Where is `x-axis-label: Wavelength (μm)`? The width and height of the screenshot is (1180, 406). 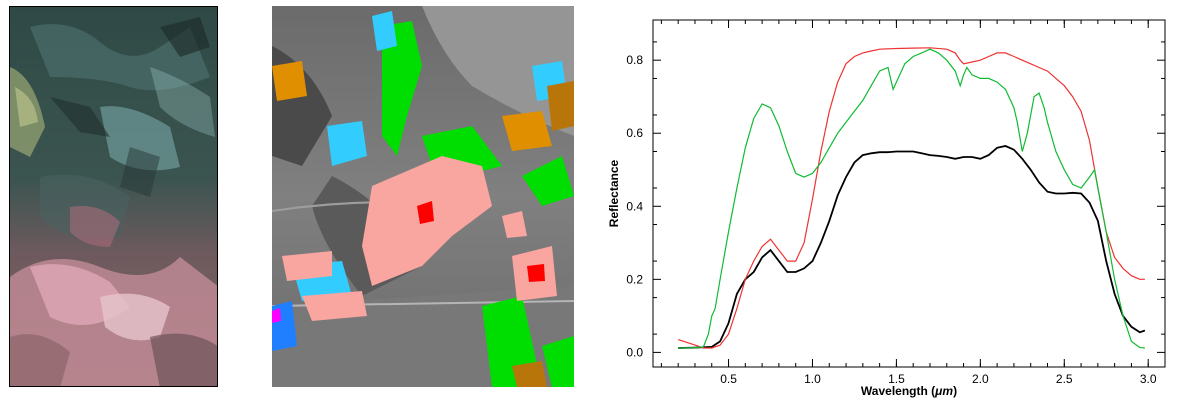
x-axis-label: Wavelength (μm) is located at coordinates (909, 391).